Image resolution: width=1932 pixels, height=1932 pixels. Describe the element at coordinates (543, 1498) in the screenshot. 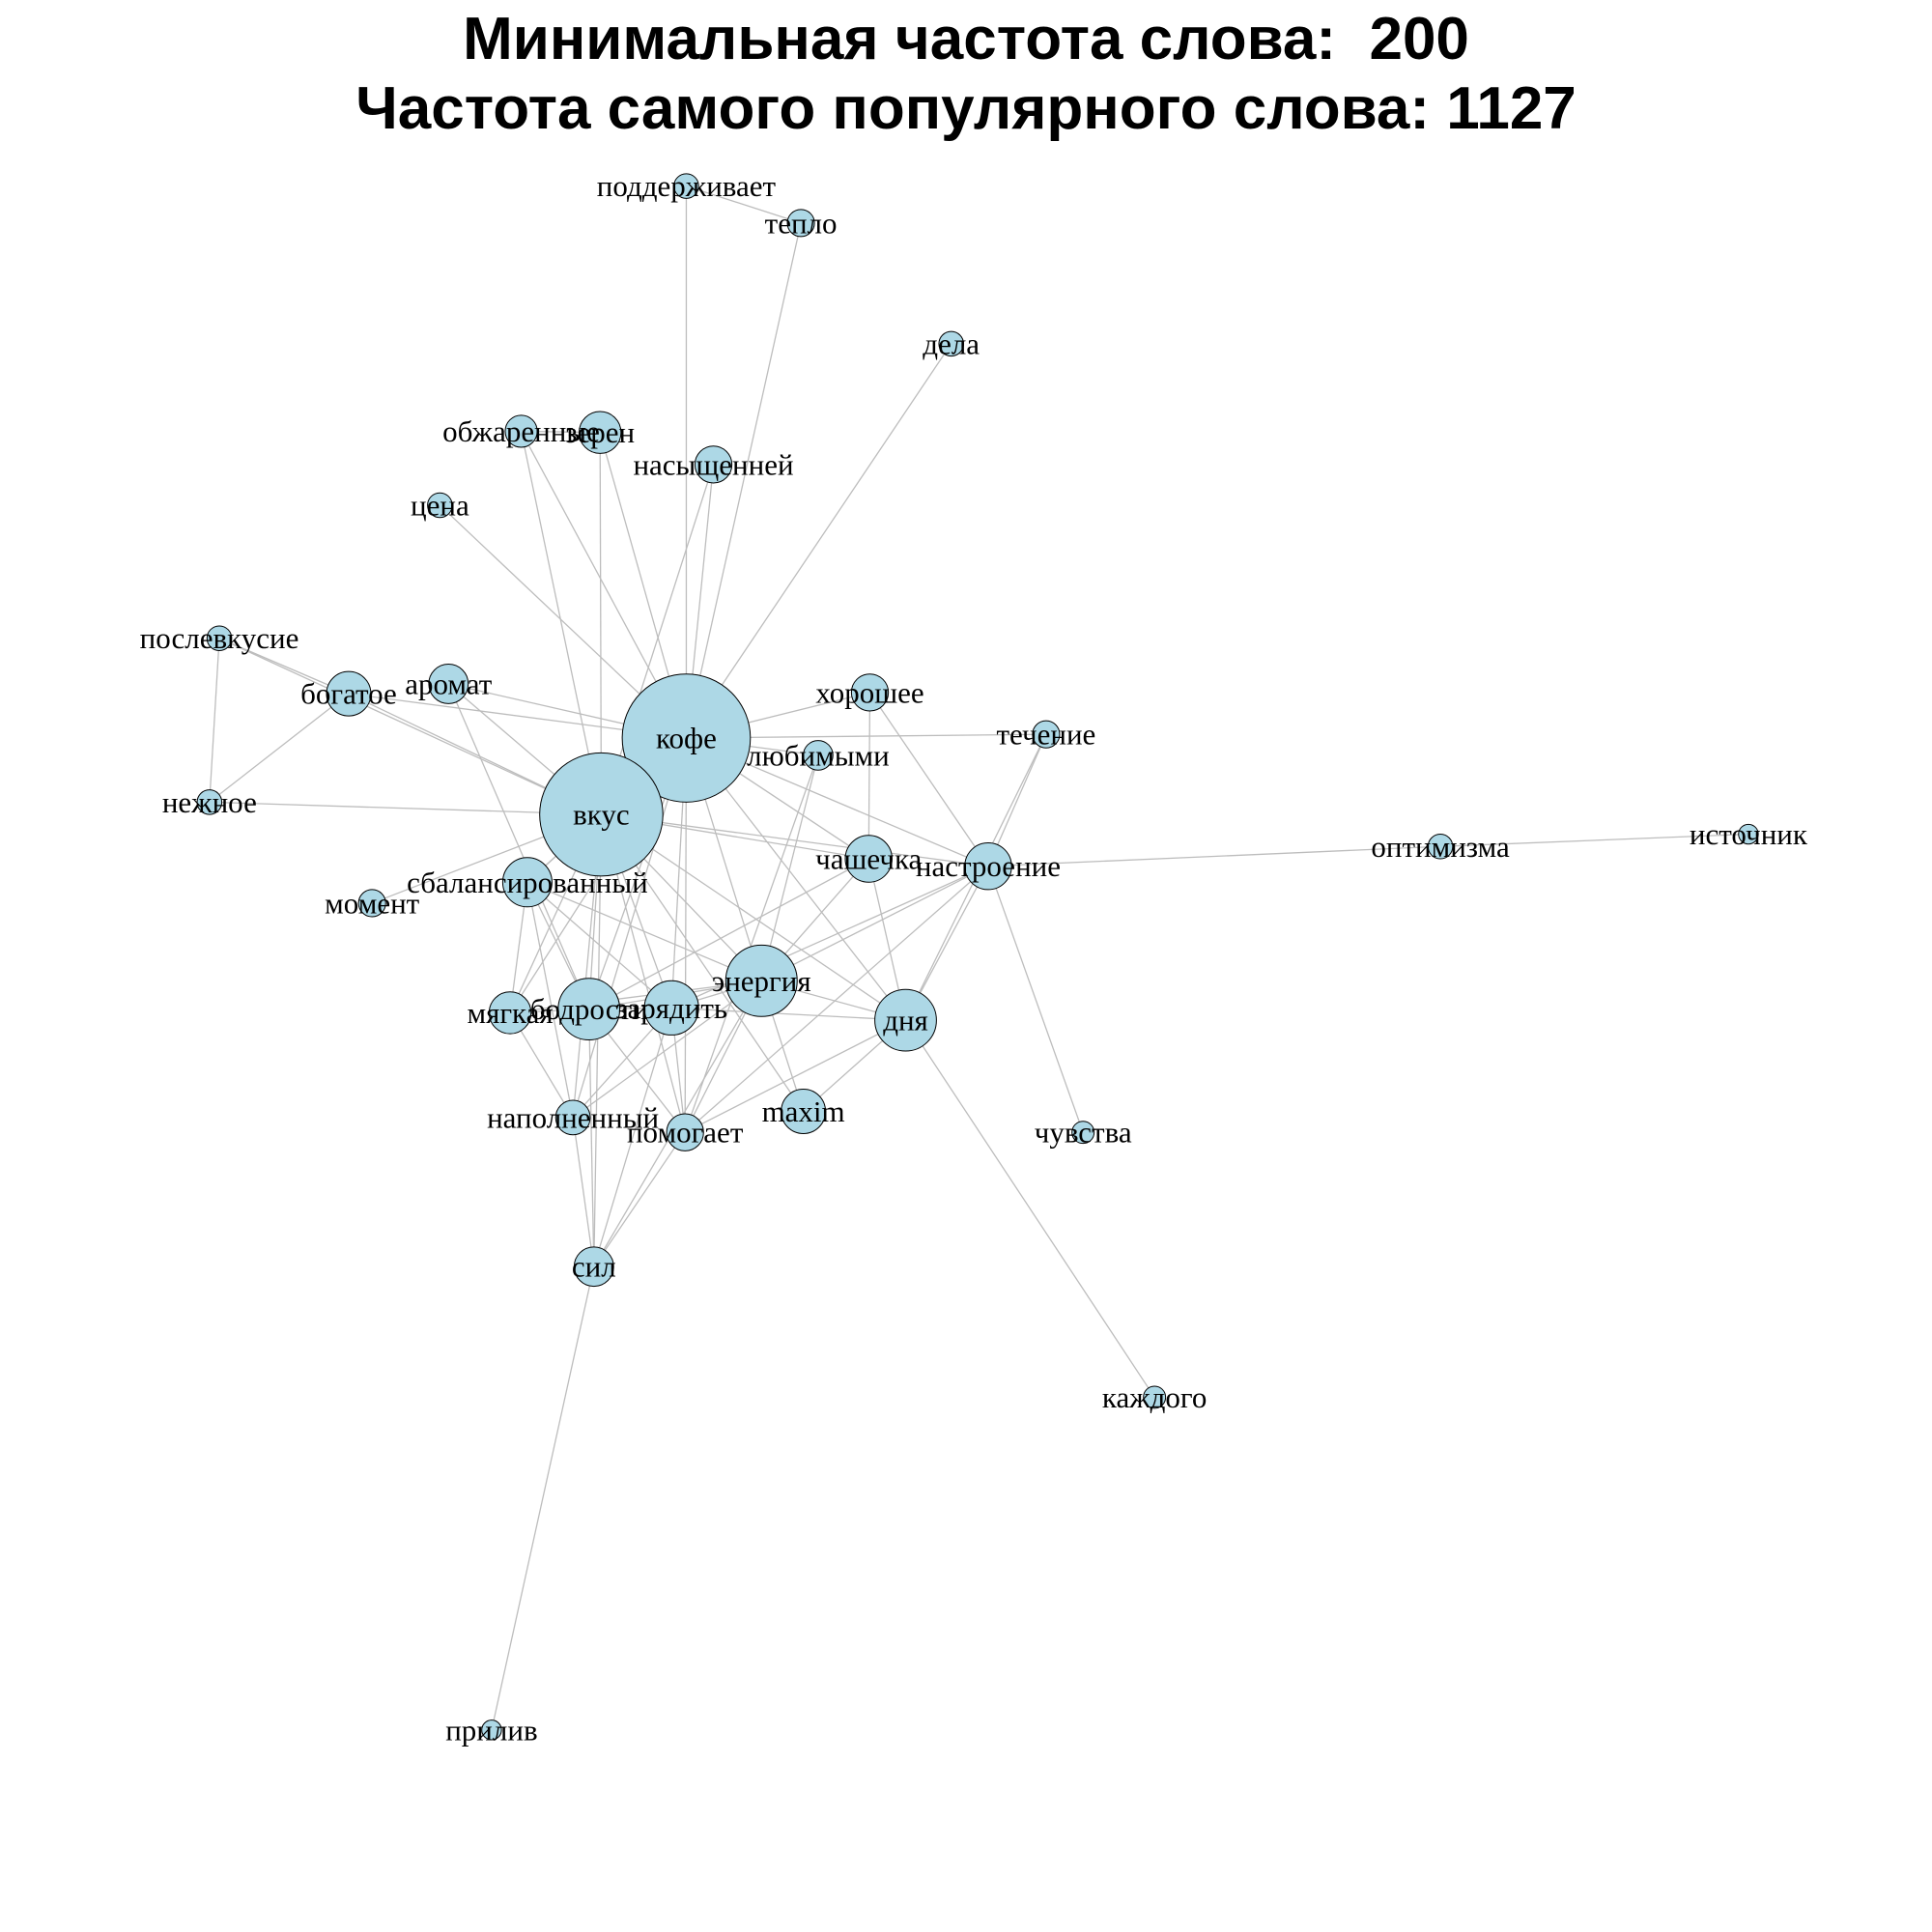

I see `edge-сил-прилив` at that location.